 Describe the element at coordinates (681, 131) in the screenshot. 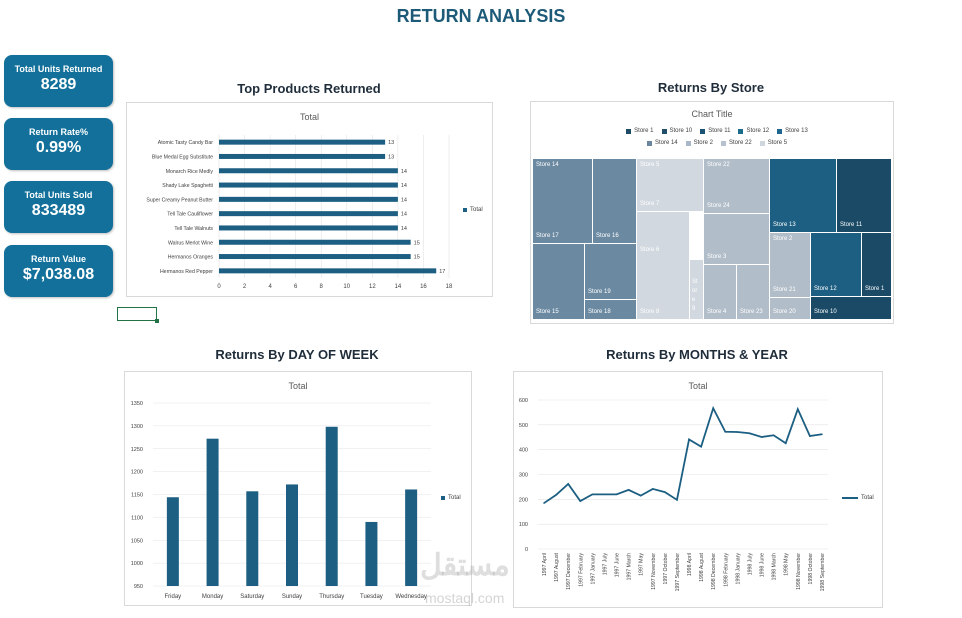

I see `legend-label: Store 10` at that location.